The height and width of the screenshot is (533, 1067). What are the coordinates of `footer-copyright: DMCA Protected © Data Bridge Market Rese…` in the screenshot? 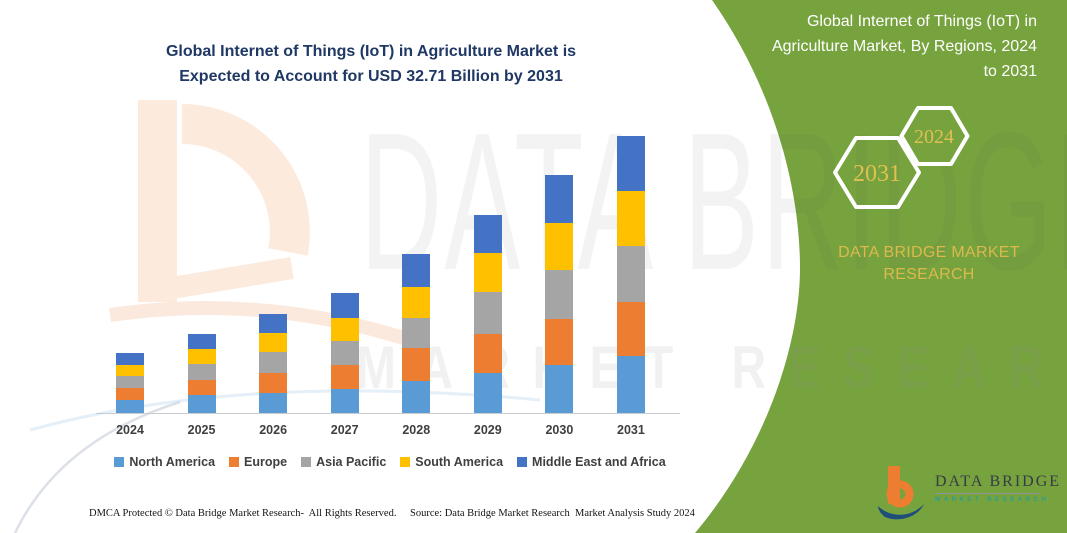 It's located at (243, 513).